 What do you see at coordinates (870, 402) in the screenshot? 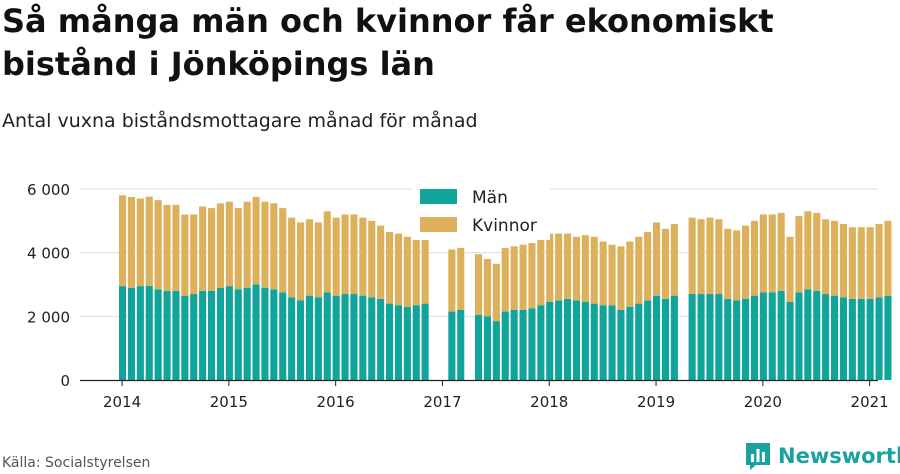
I see `x-tick-label: 2021` at bounding box center [870, 402].